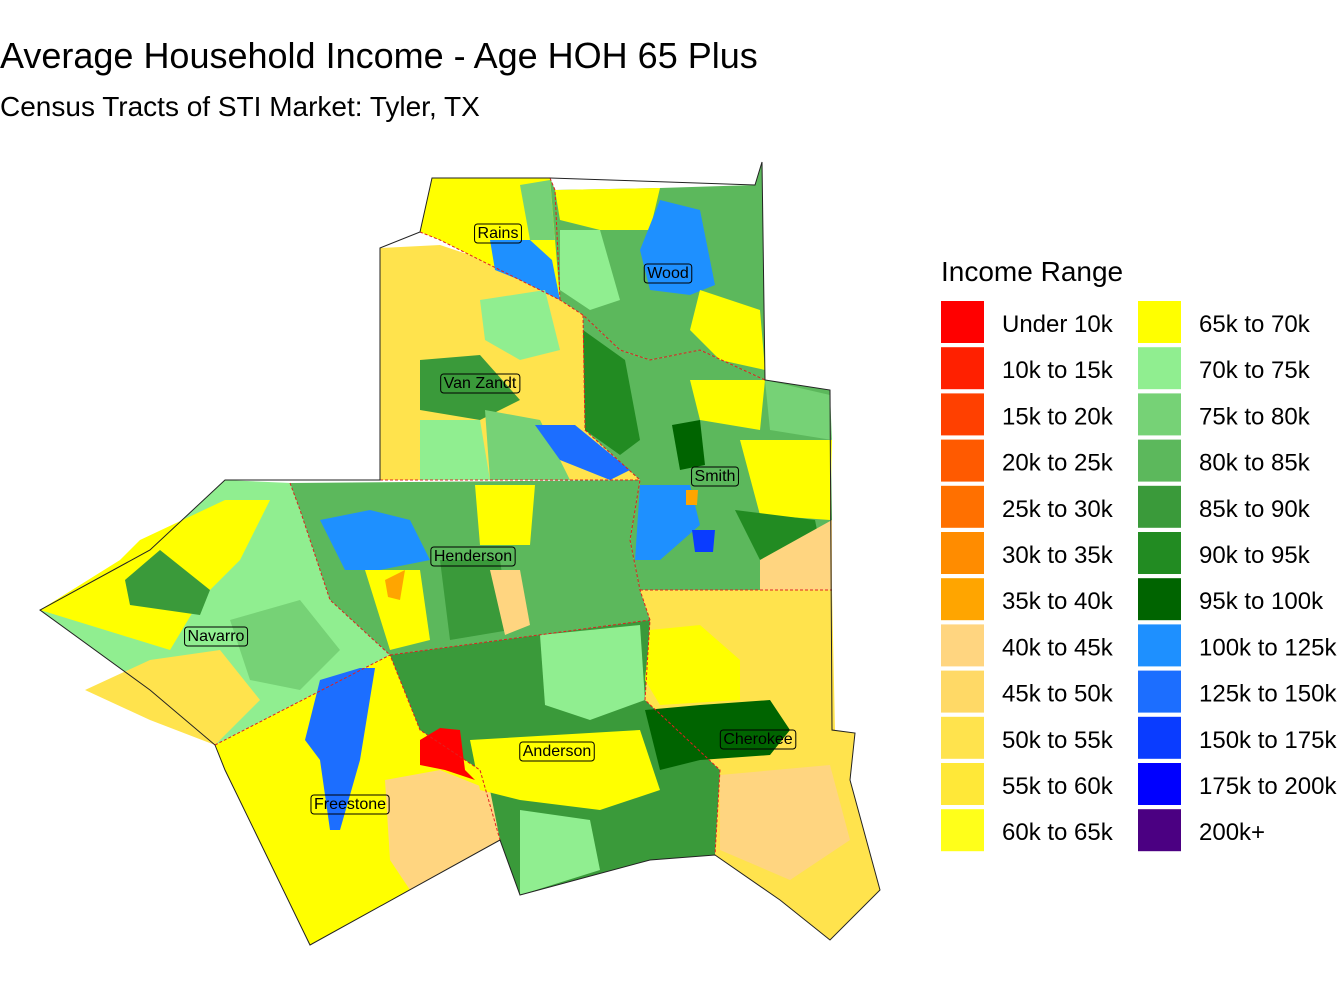  I want to click on legend-label: 85k to 90k, so click(1255, 509).